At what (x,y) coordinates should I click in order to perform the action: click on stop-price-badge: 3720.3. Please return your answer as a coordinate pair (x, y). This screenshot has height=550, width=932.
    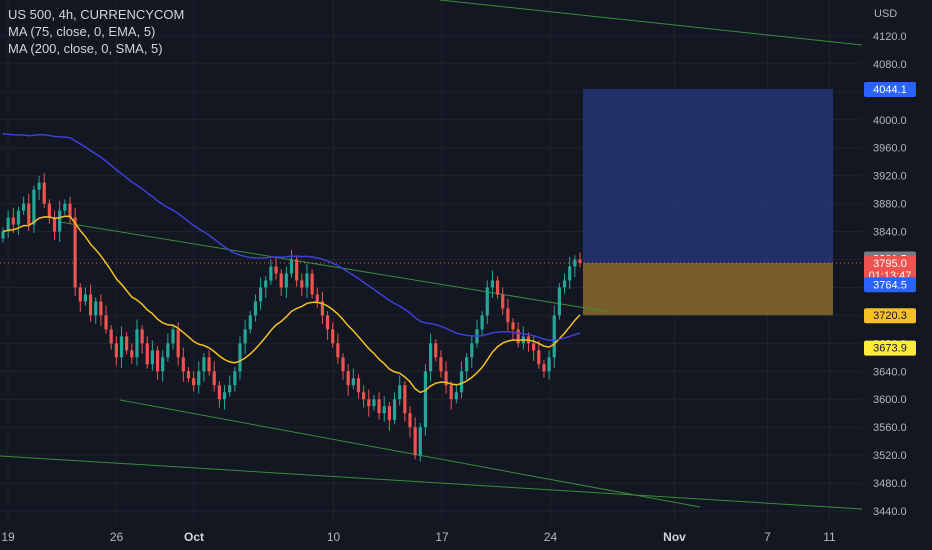
    Looking at the image, I should click on (890, 316).